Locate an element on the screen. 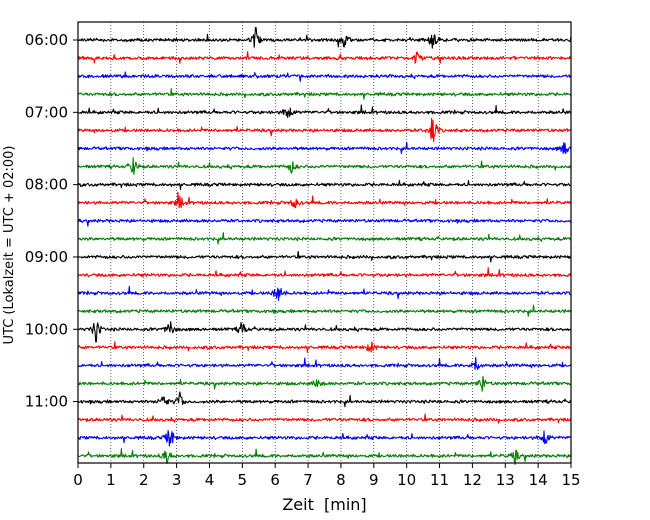 Image resolution: width=650 pixels, height=520 pixels. x-tick-label: 7 is located at coordinates (308, 480).